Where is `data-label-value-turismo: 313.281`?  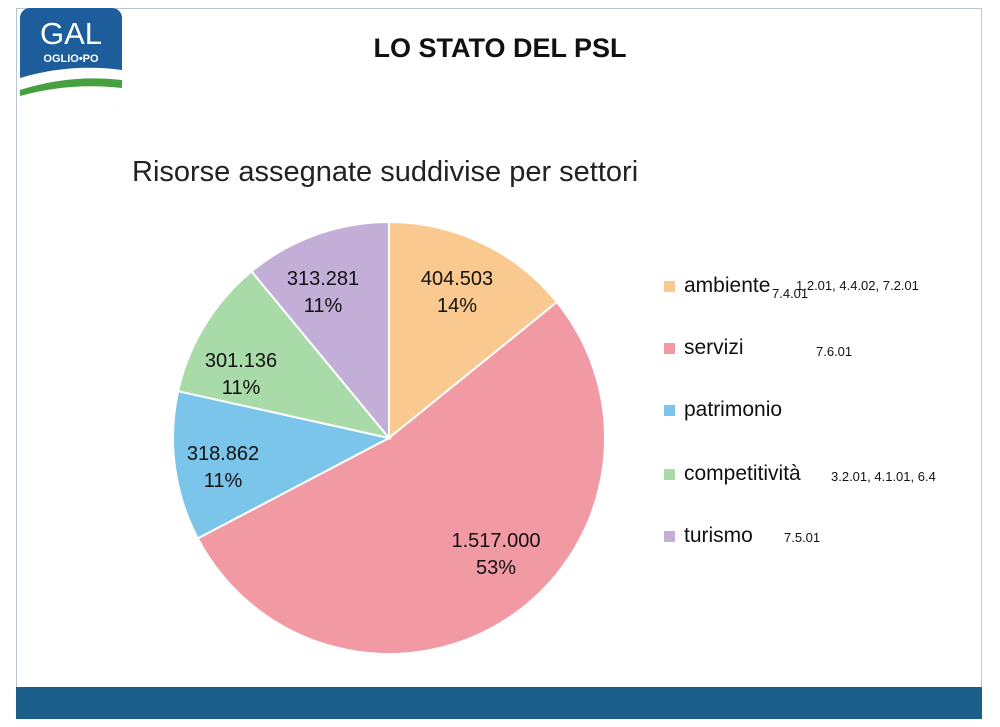
data-label-value-turismo: 313.281 is located at coordinates (323, 279).